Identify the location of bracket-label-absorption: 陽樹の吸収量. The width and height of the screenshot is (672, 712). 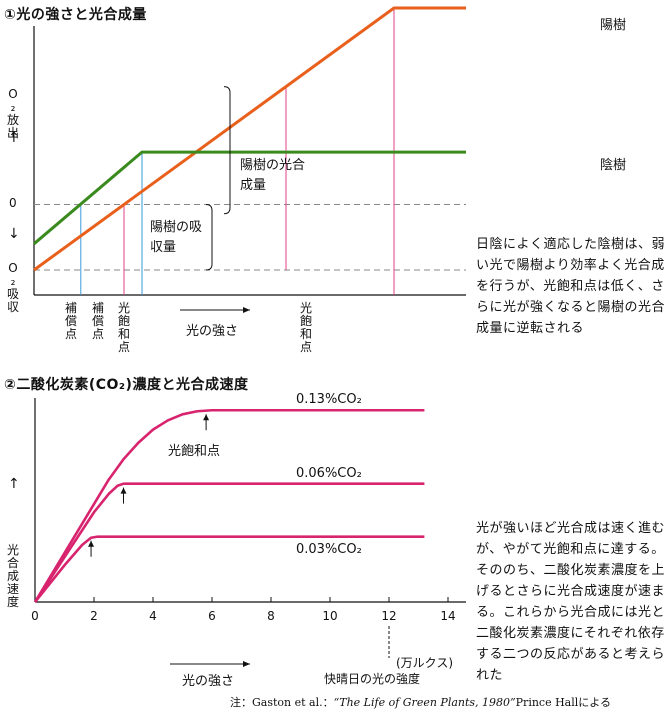
(176, 237).